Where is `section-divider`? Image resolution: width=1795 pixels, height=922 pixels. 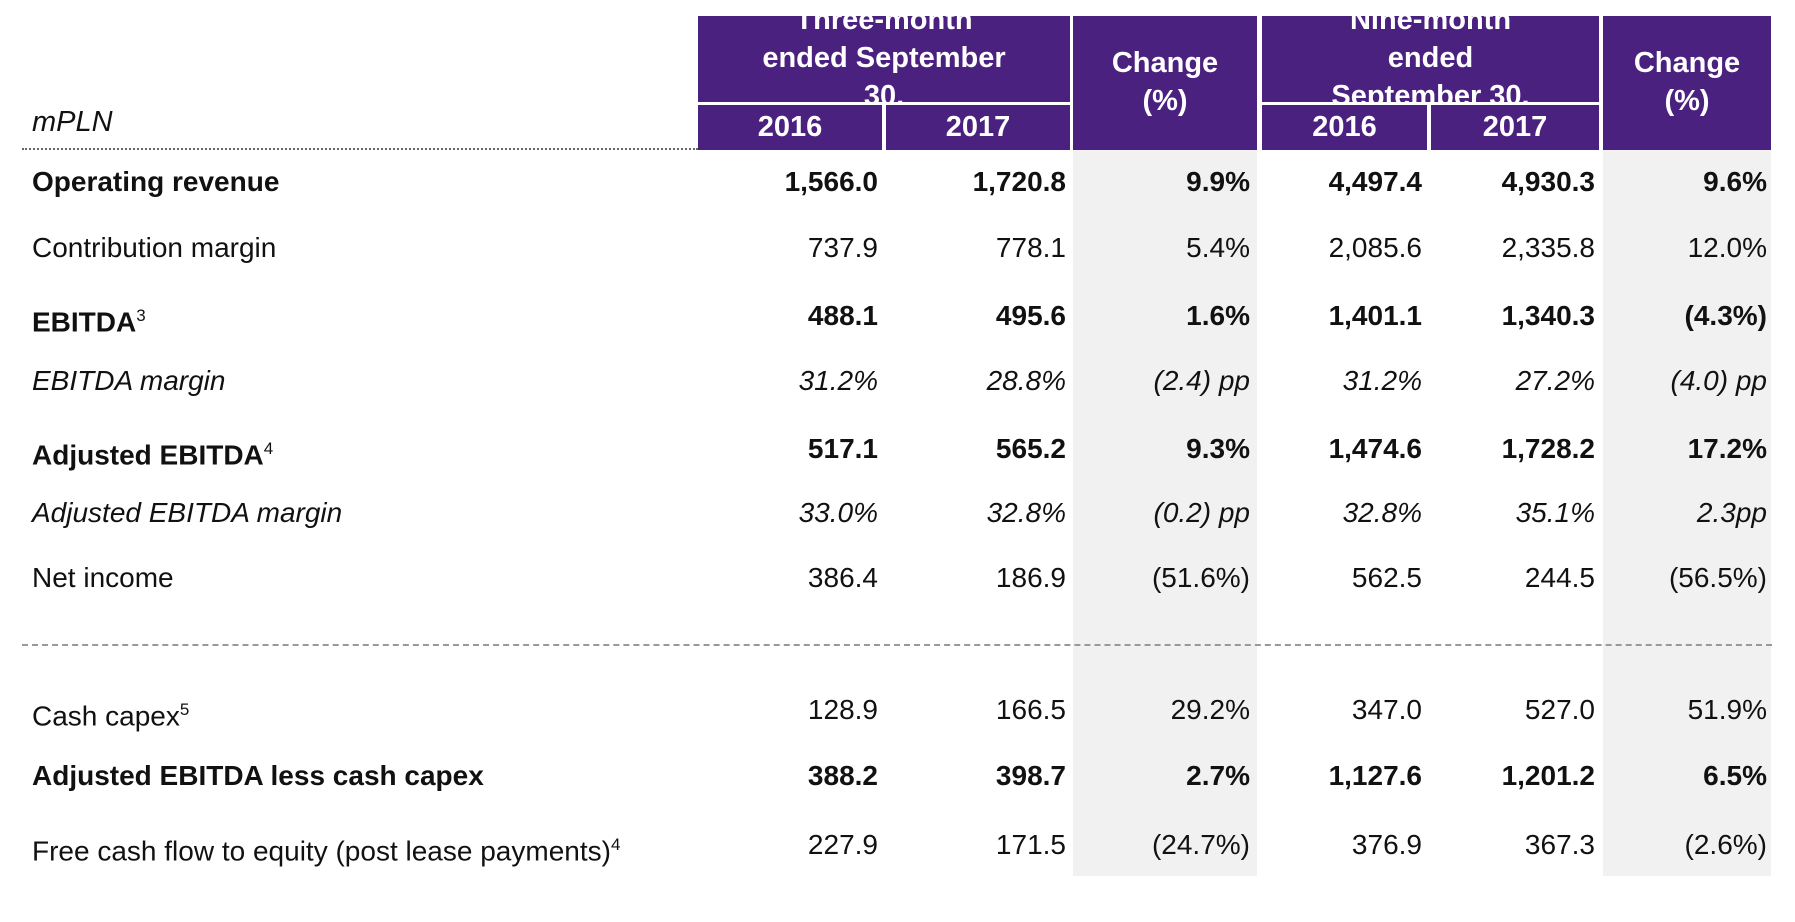 section-divider is located at coordinates (897, 645).